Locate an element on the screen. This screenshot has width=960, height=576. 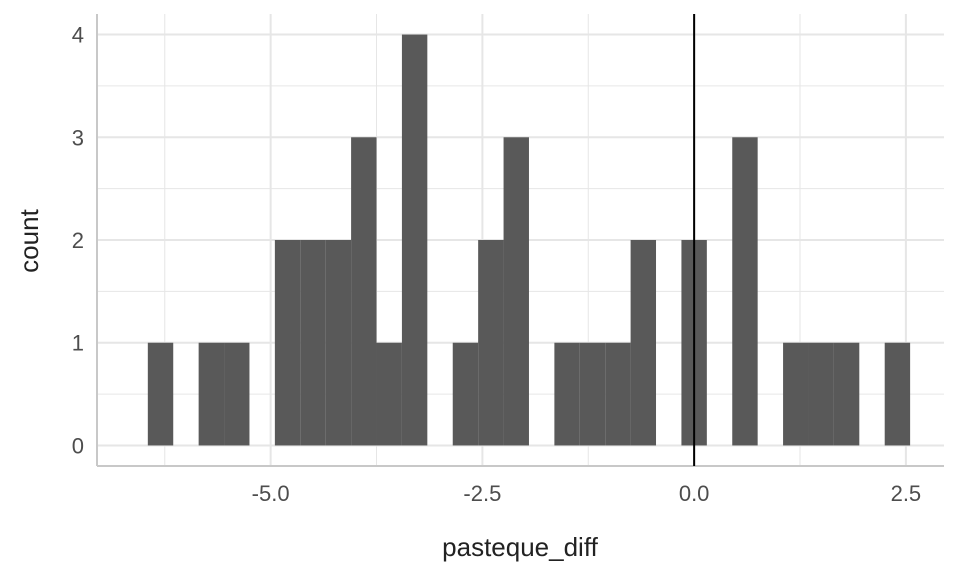
x-tick-label: -5.0 is located at coordinates (271, 493).